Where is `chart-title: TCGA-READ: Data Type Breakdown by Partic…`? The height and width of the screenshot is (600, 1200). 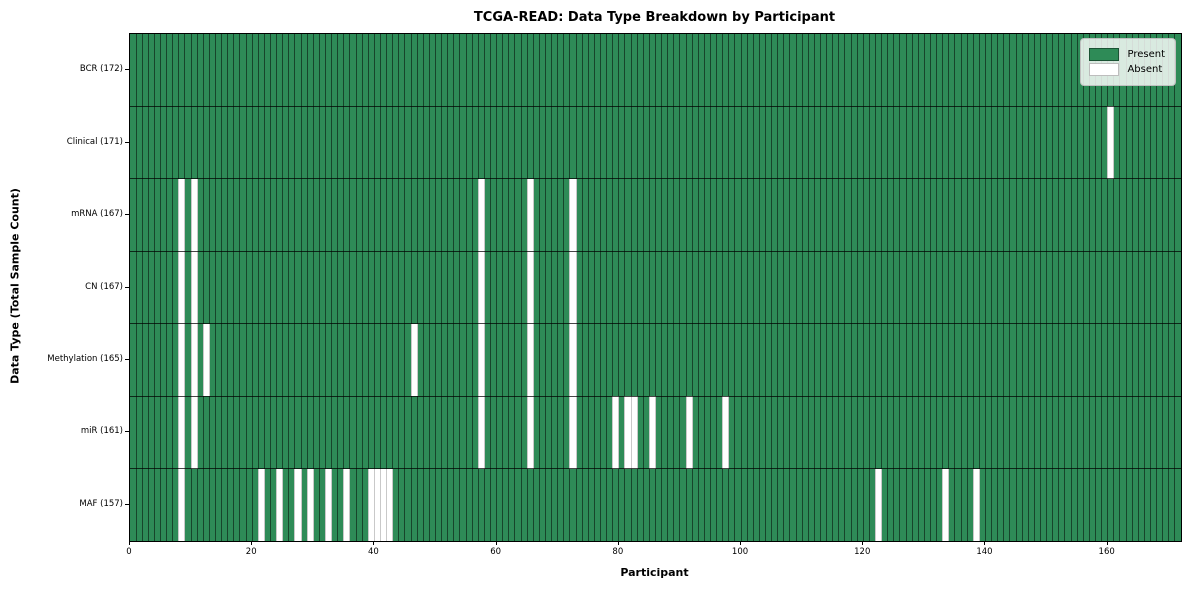 chart-title: TCGA-READ: Data Type Breakdown by Partic… is located at coordinates (654, 17).